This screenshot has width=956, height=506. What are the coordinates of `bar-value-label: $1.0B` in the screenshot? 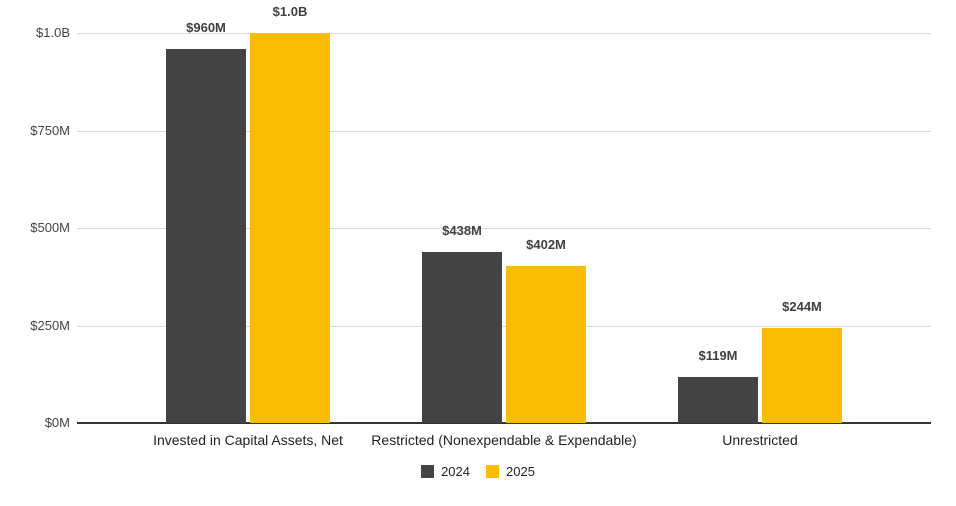 It's located at (290, 11).